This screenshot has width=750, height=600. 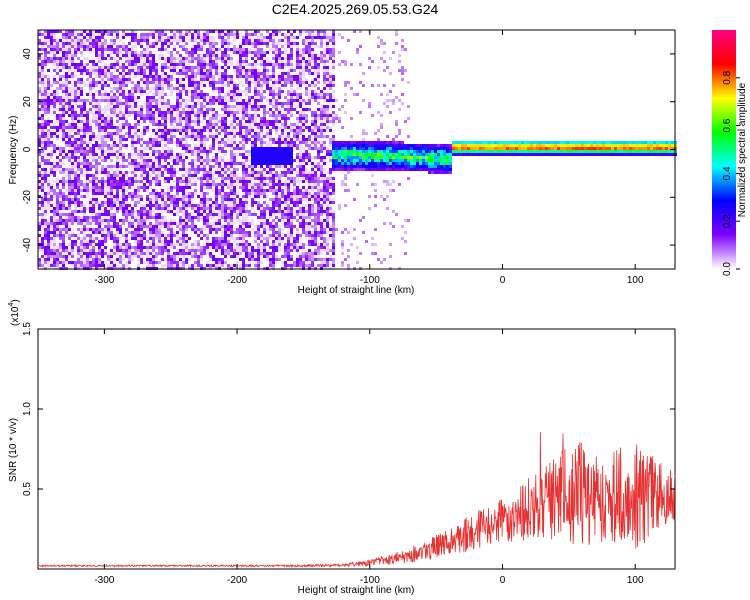 I want to click on spectrogram-y-label: Frequency (Hz), so click(x=13, y=150).